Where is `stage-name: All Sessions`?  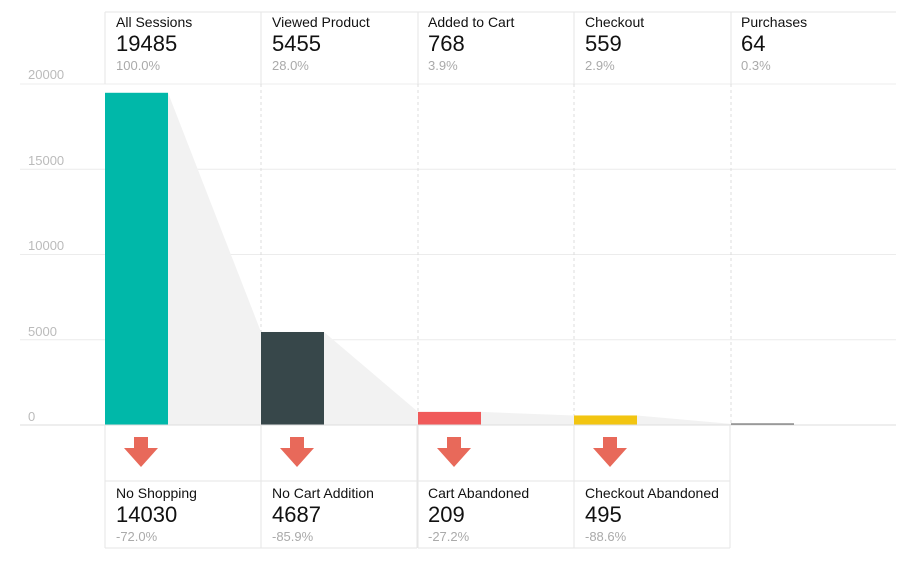 stage-name: All Sessions is located at coordinates (154, 22).